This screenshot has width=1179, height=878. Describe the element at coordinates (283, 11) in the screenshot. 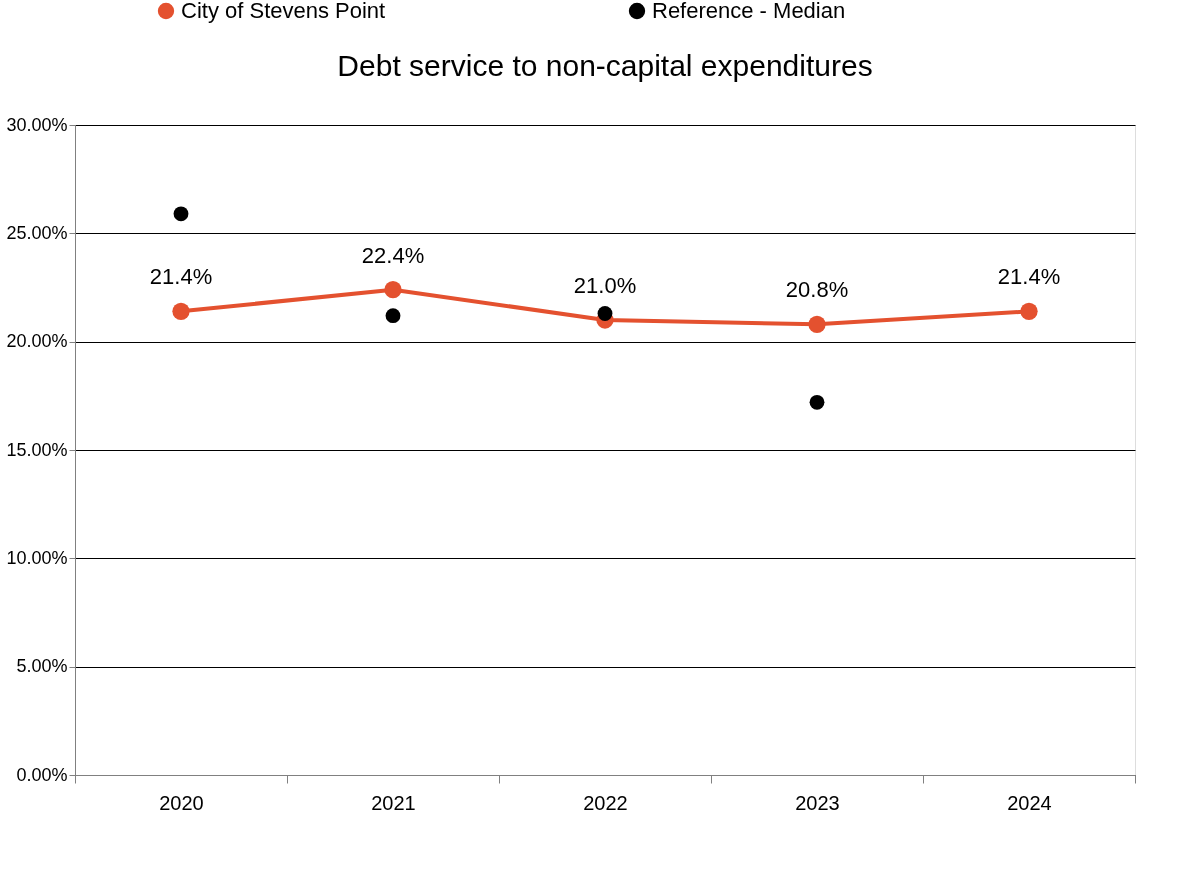

I see `legend-label: City of Stevens Point` at that location.